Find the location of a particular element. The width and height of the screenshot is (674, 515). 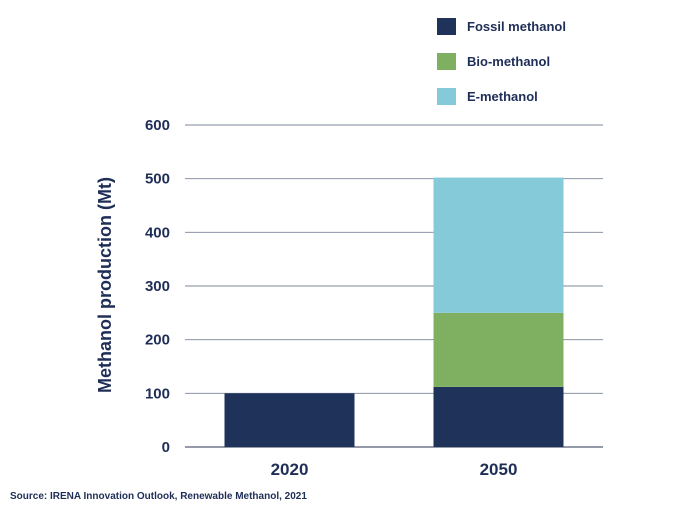

x-tick-label-2020: 2020 is located at coordinates (290, 469).